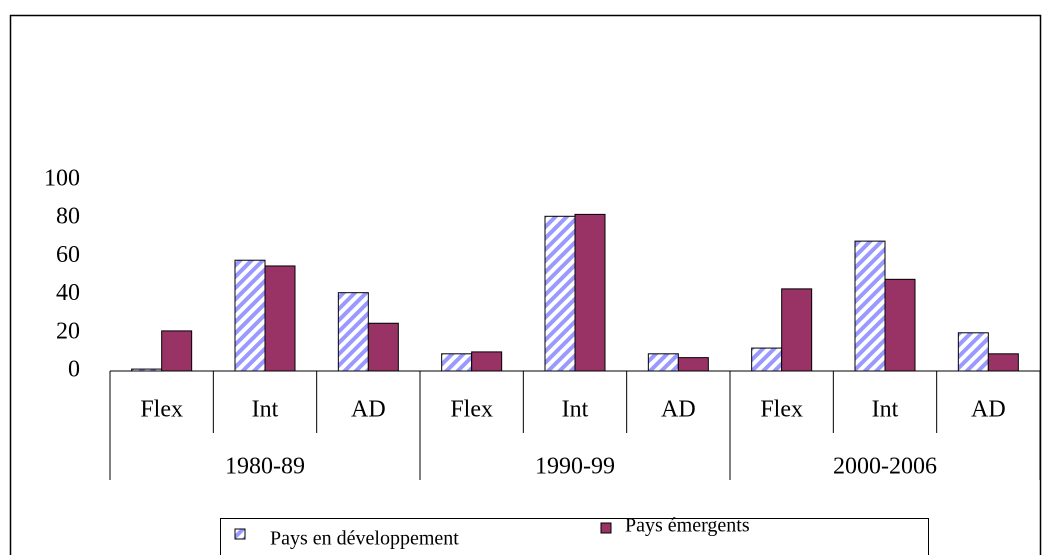  I want to click on group-label: 1990-99, so click(575, 467).